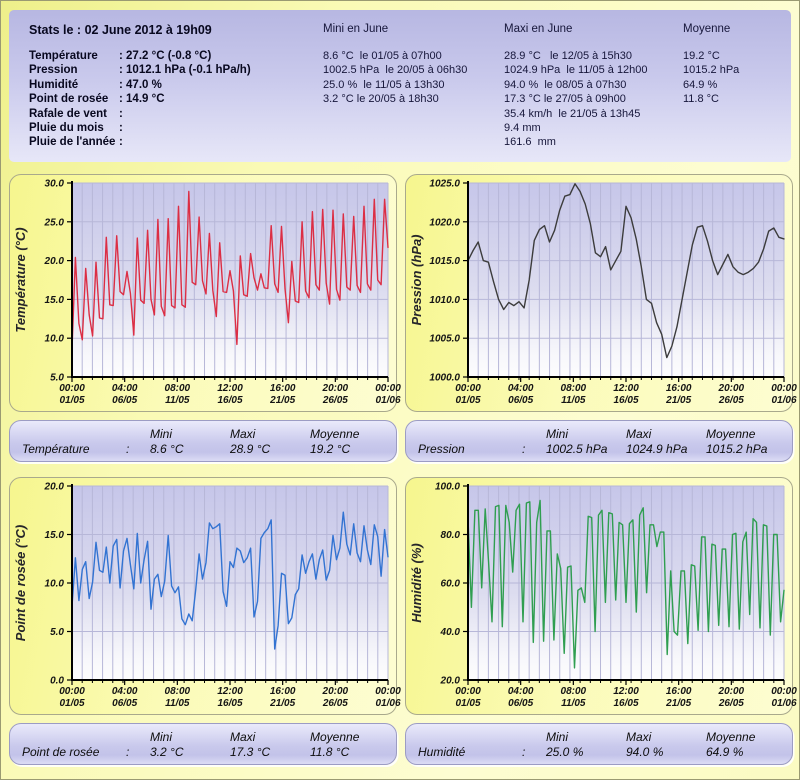 The image size is (800, 780). I want to click on summary-label: Température, so click(56, 448).